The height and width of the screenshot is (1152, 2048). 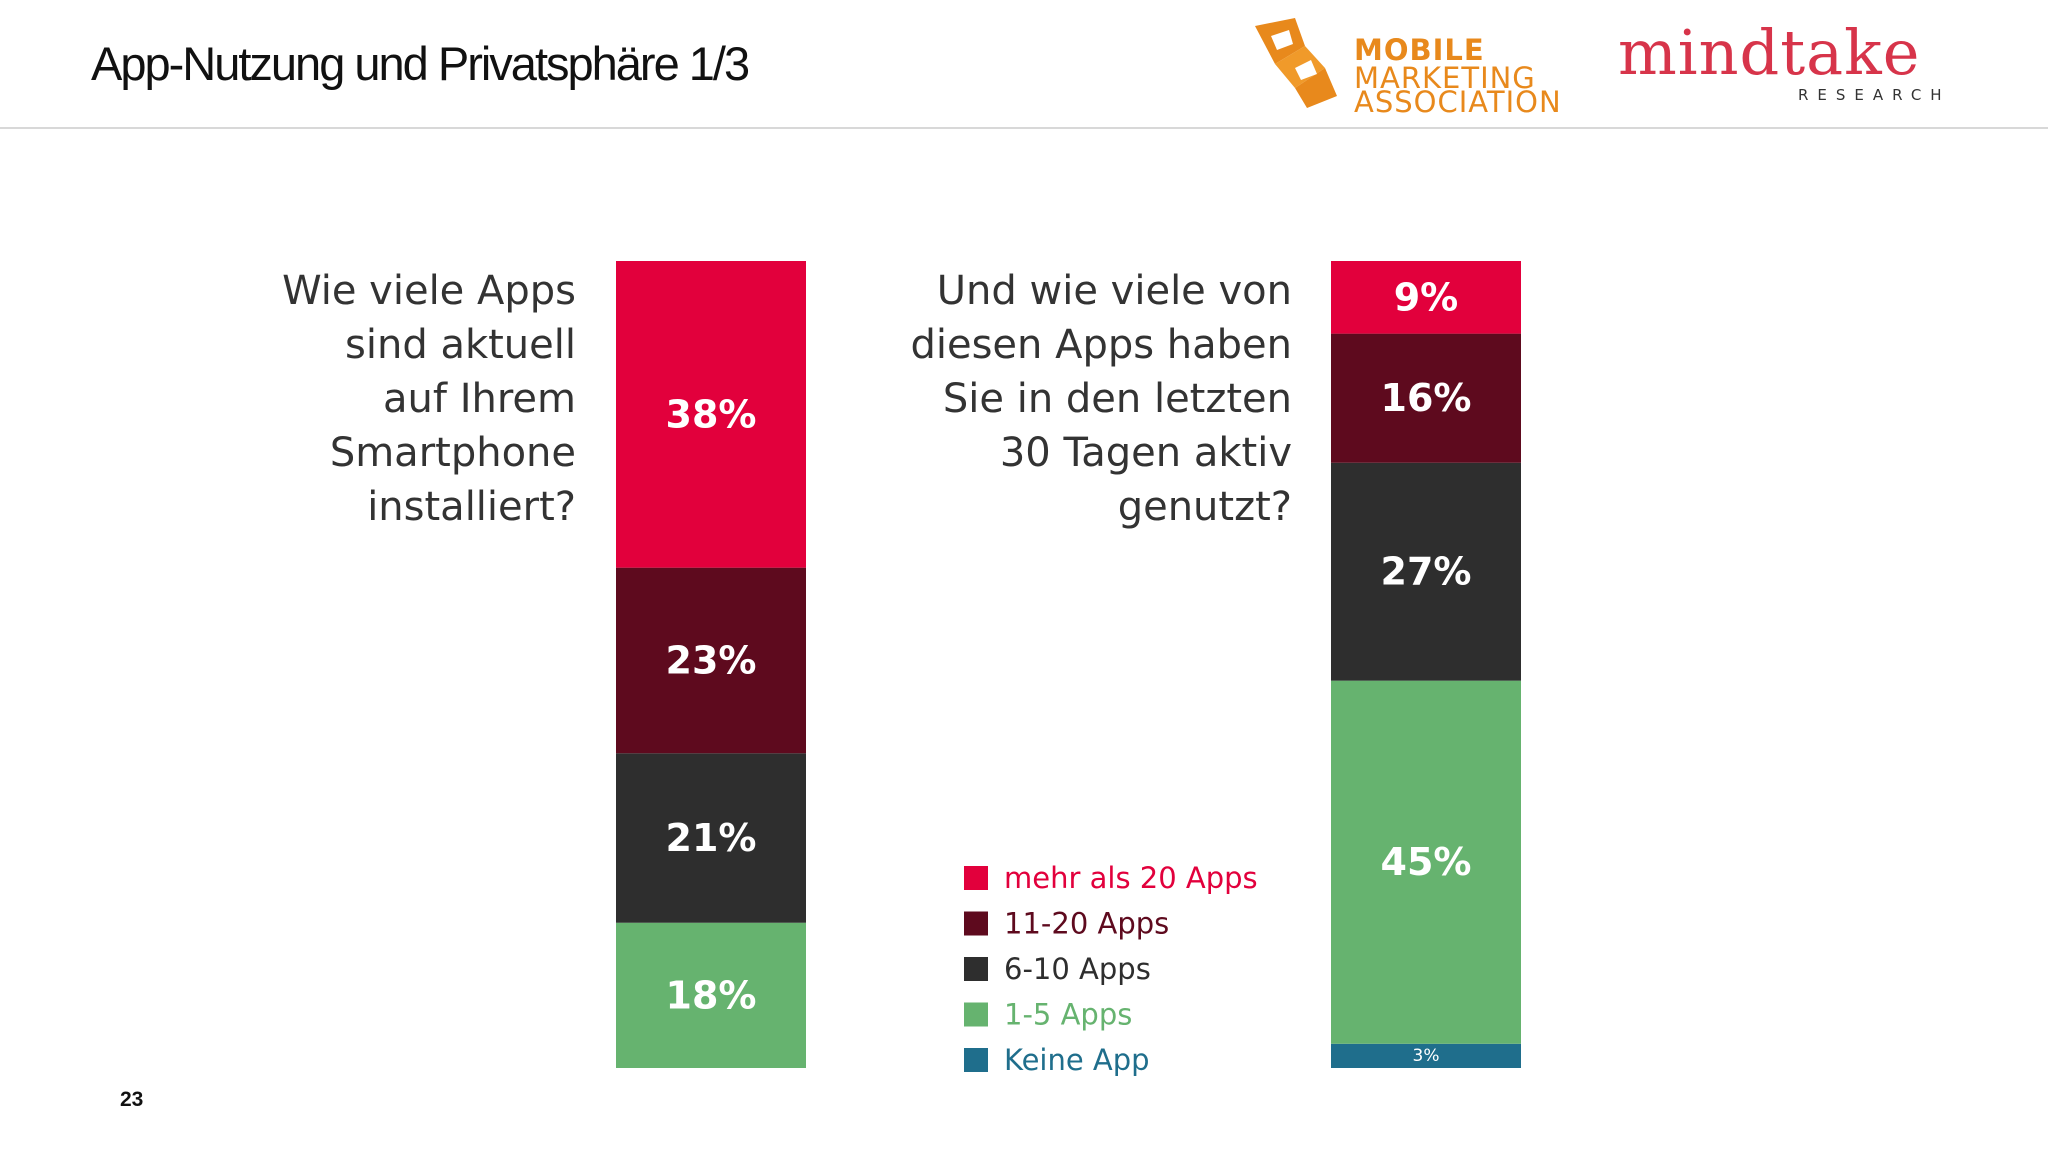 I want to click on mindtake-logo: mindtake, so click(x=1769, y=52).